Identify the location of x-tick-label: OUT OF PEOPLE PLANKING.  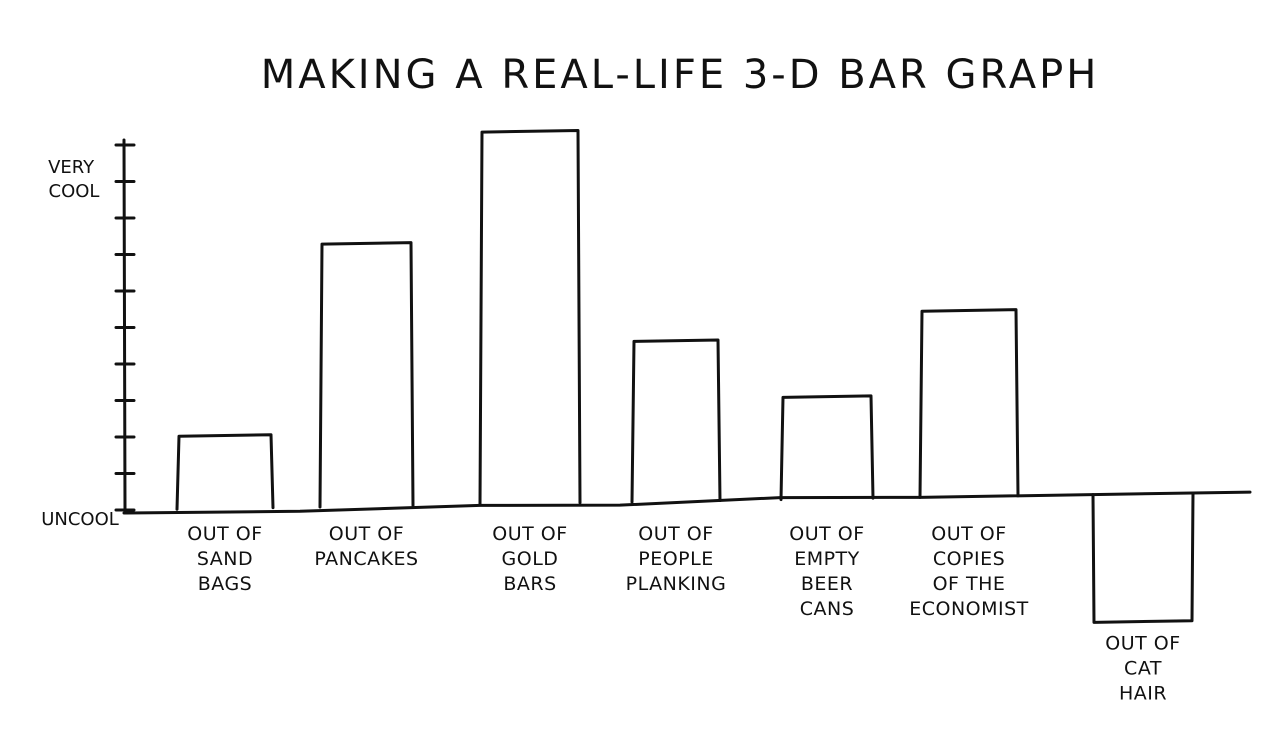
(676, 559).